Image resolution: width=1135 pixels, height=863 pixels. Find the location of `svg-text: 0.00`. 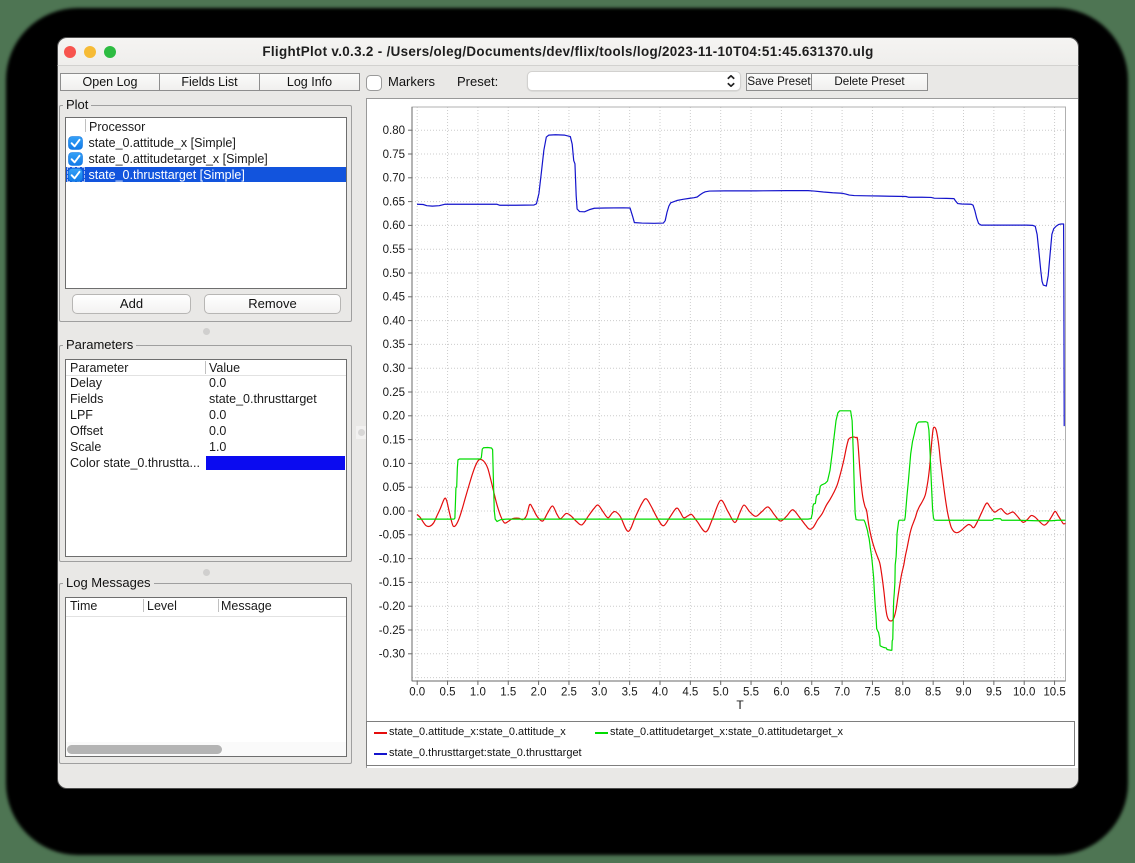

svg-text: 0.00 is located at coordinates (394, 512).